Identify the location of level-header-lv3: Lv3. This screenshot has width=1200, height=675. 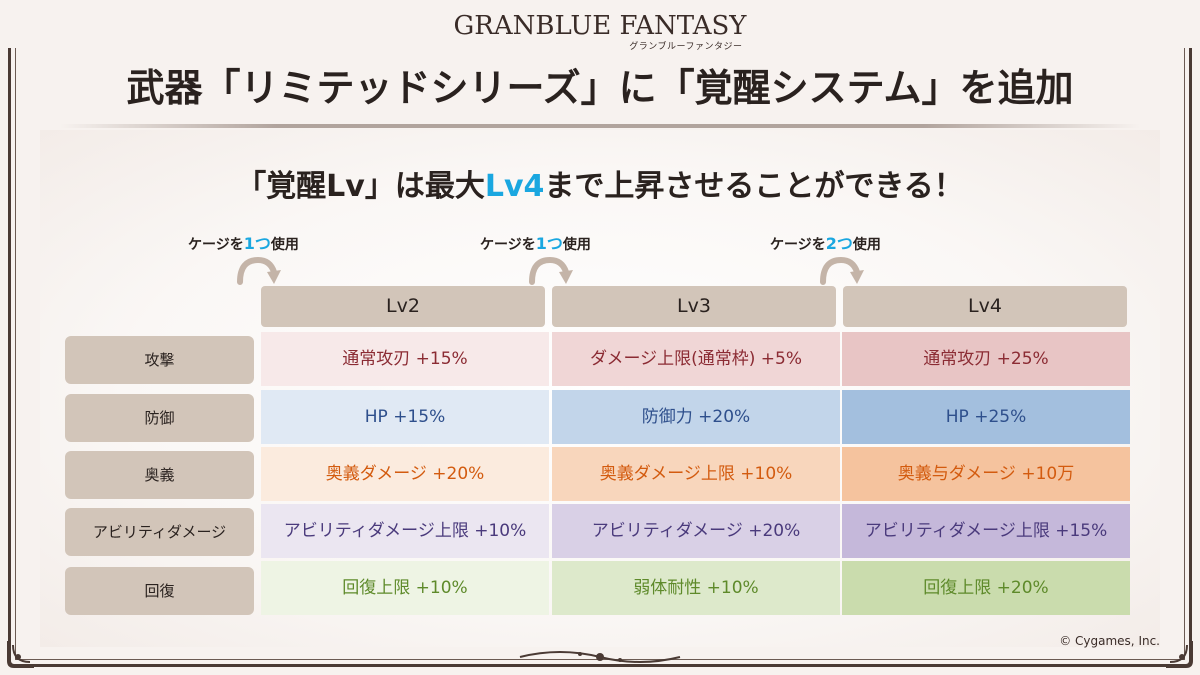
(694, 306).